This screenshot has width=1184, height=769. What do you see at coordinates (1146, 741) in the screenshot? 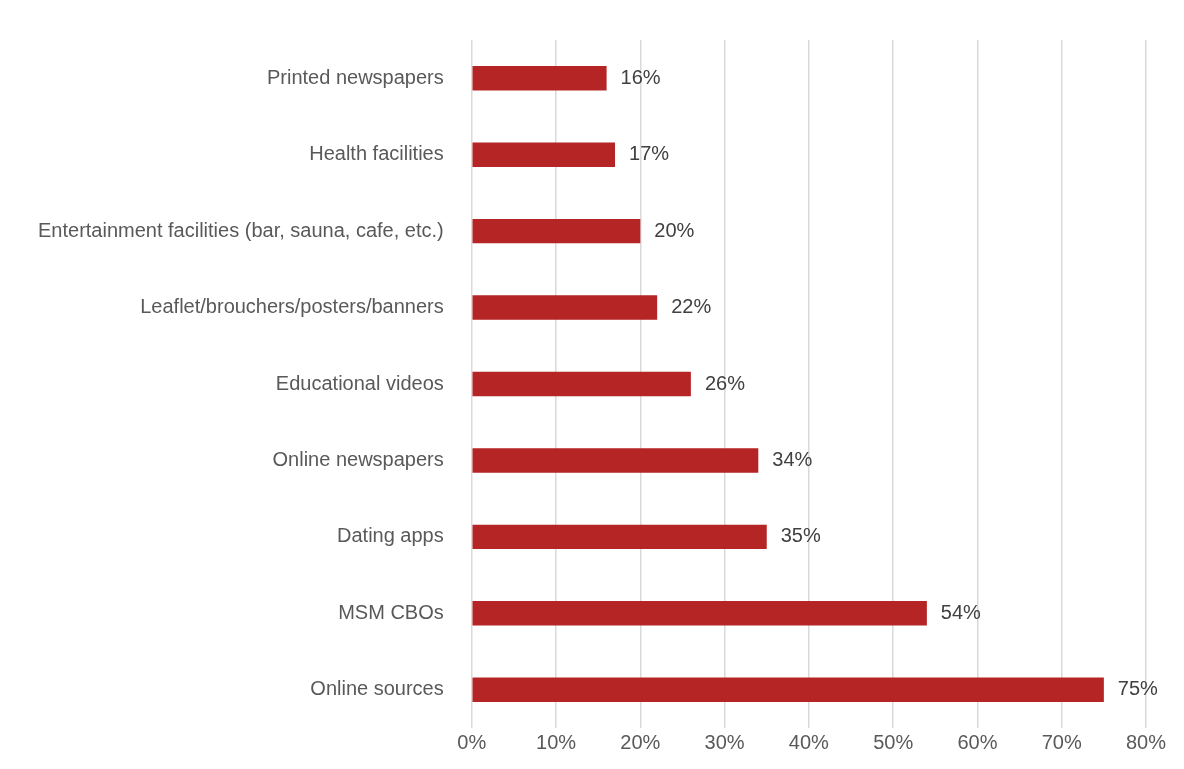
I see `x-tick-label: 80%` at bounding box center [1146, 741].